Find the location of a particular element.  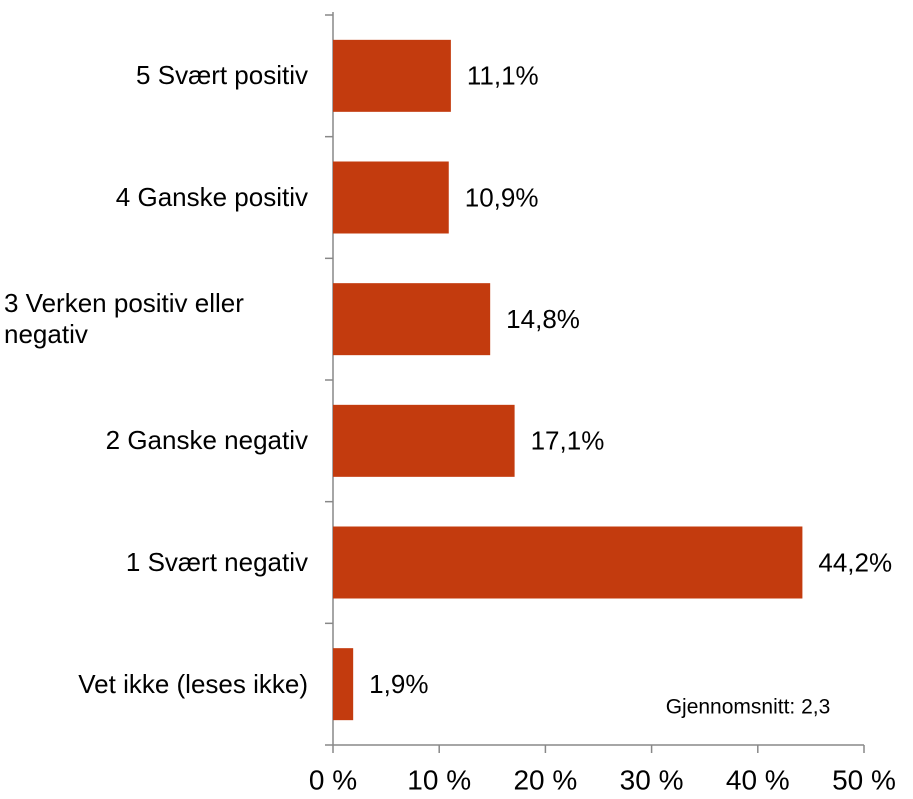

category-text: 4 Ganske positiv is located at coordinates (211, 197).